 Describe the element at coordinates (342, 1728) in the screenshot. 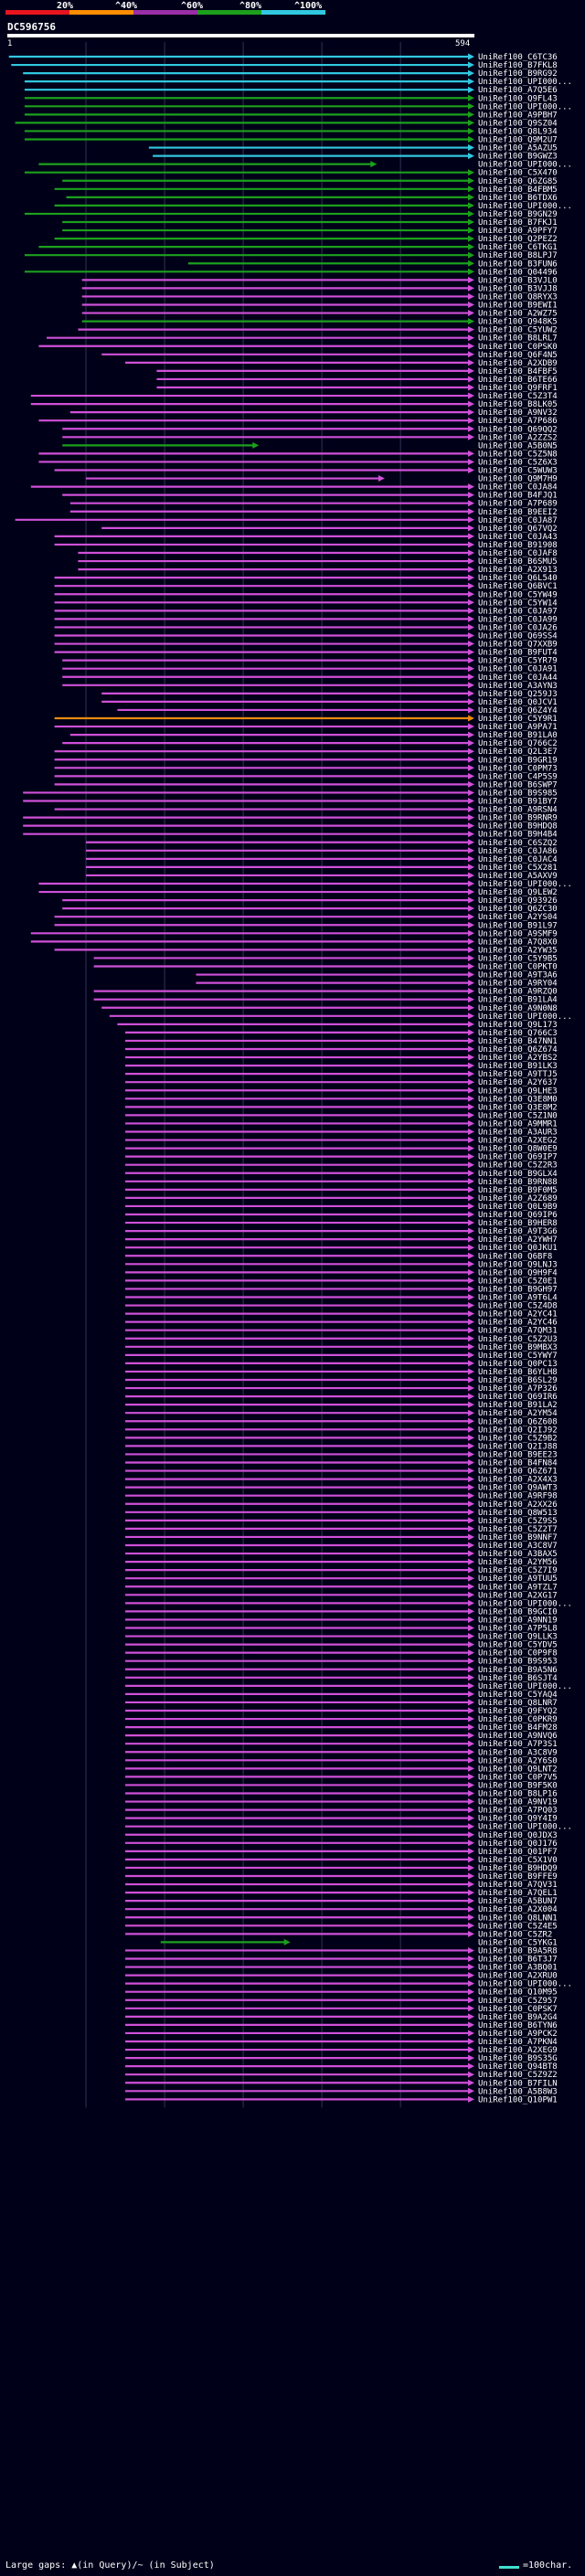

I see `hit-row: UniRef100_B4FM28` at that location.